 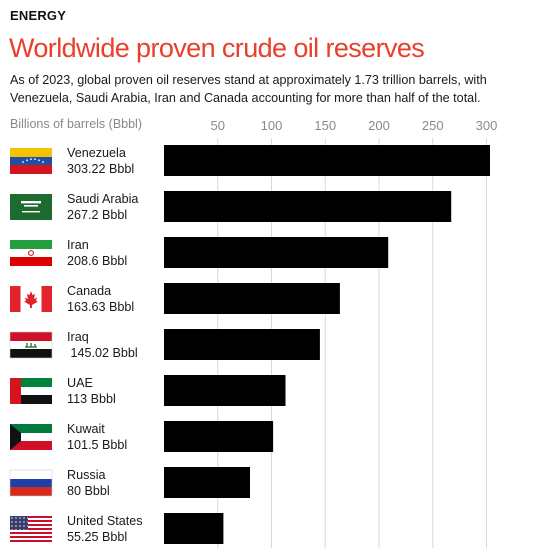 I want to click on canada-flag-icon, so click(x=31, y=299).